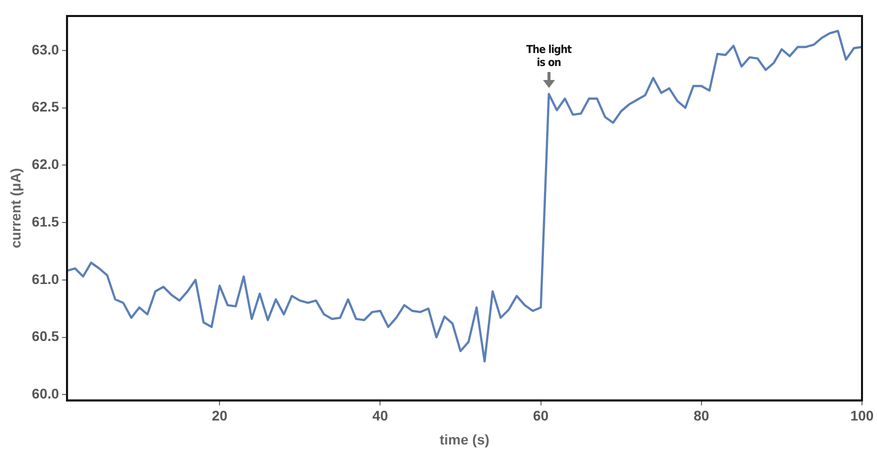 Image resolution: width=877 pixels, height=457 pixels. Describe the element at coordinates (862, 416) in the screenshot. I see `x-tick-label: 100` at that location.